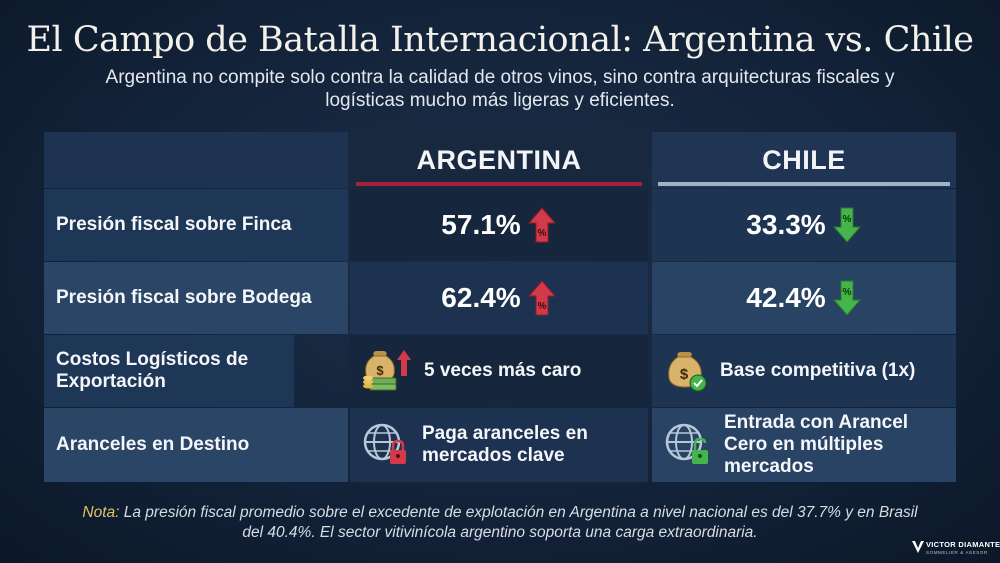 The width and height of the screenshot is (1000, 563). I want to click on chile-underline, so click(804, 184).